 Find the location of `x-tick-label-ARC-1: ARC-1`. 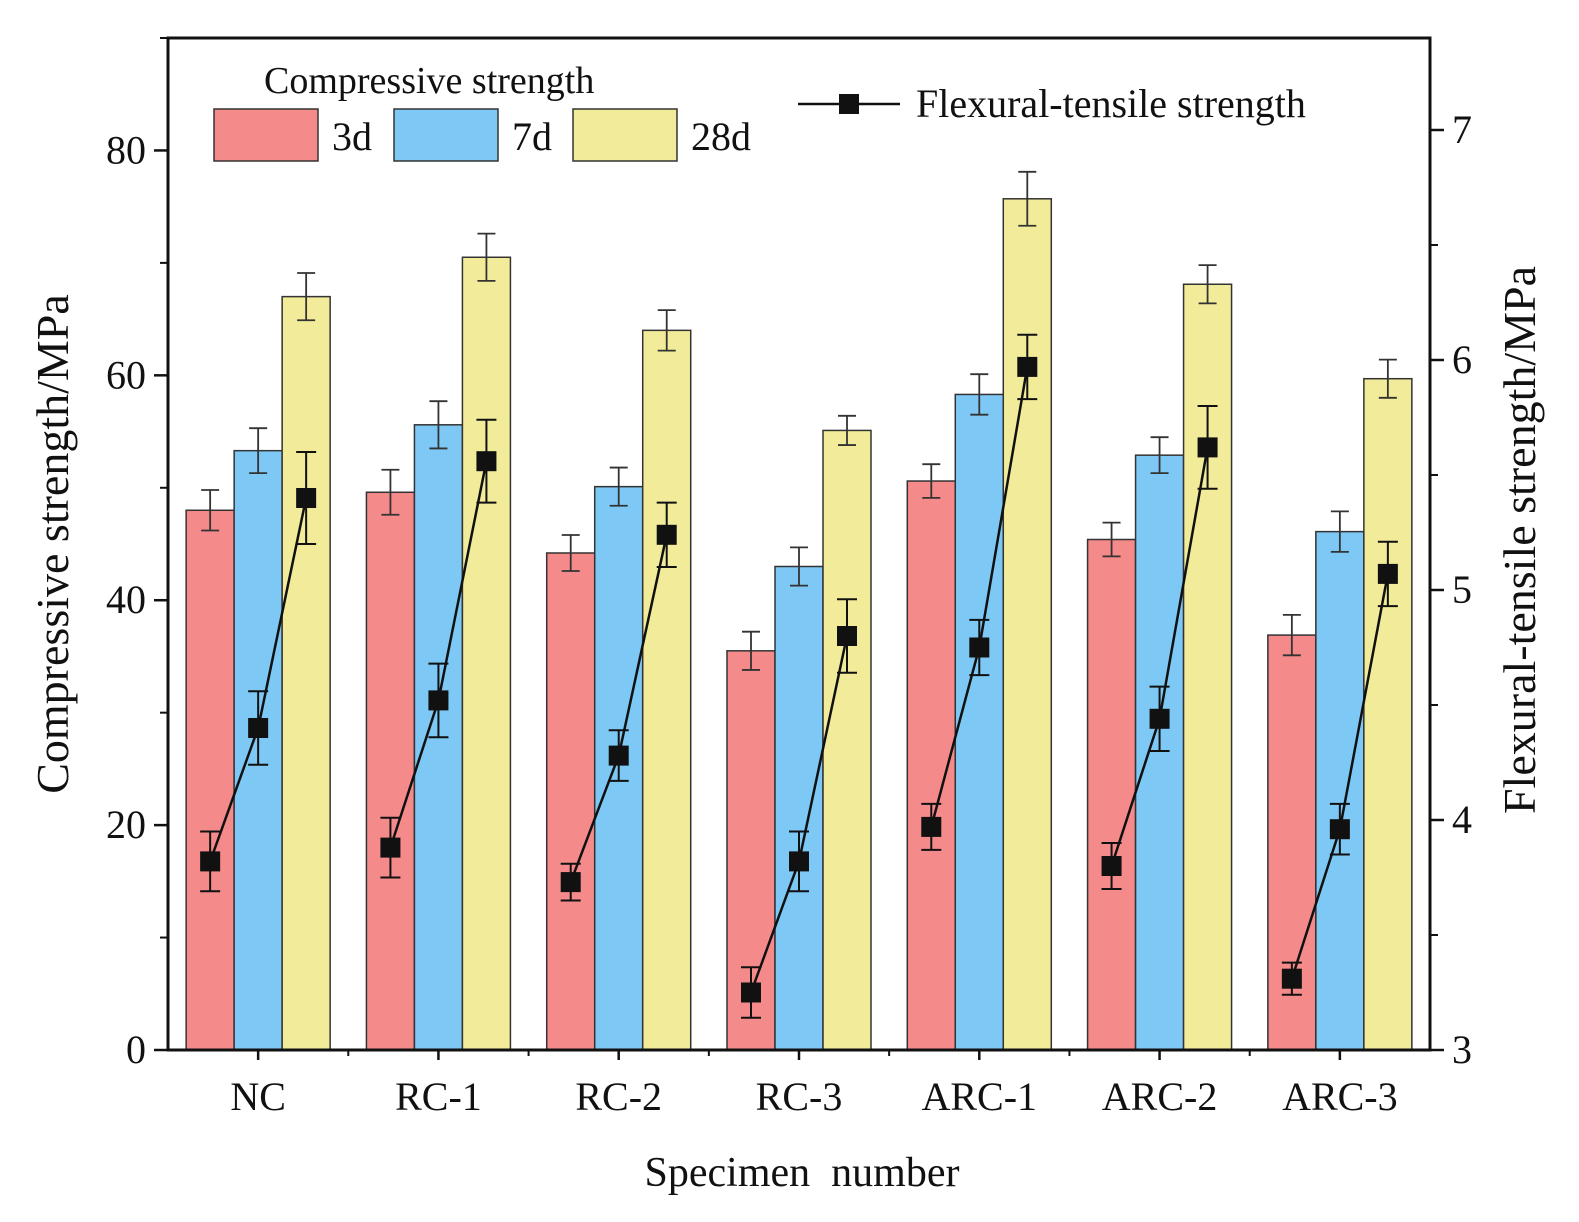

x-tick-label-ARC-1: ARC-1 is located at coordinates (979, 1096).